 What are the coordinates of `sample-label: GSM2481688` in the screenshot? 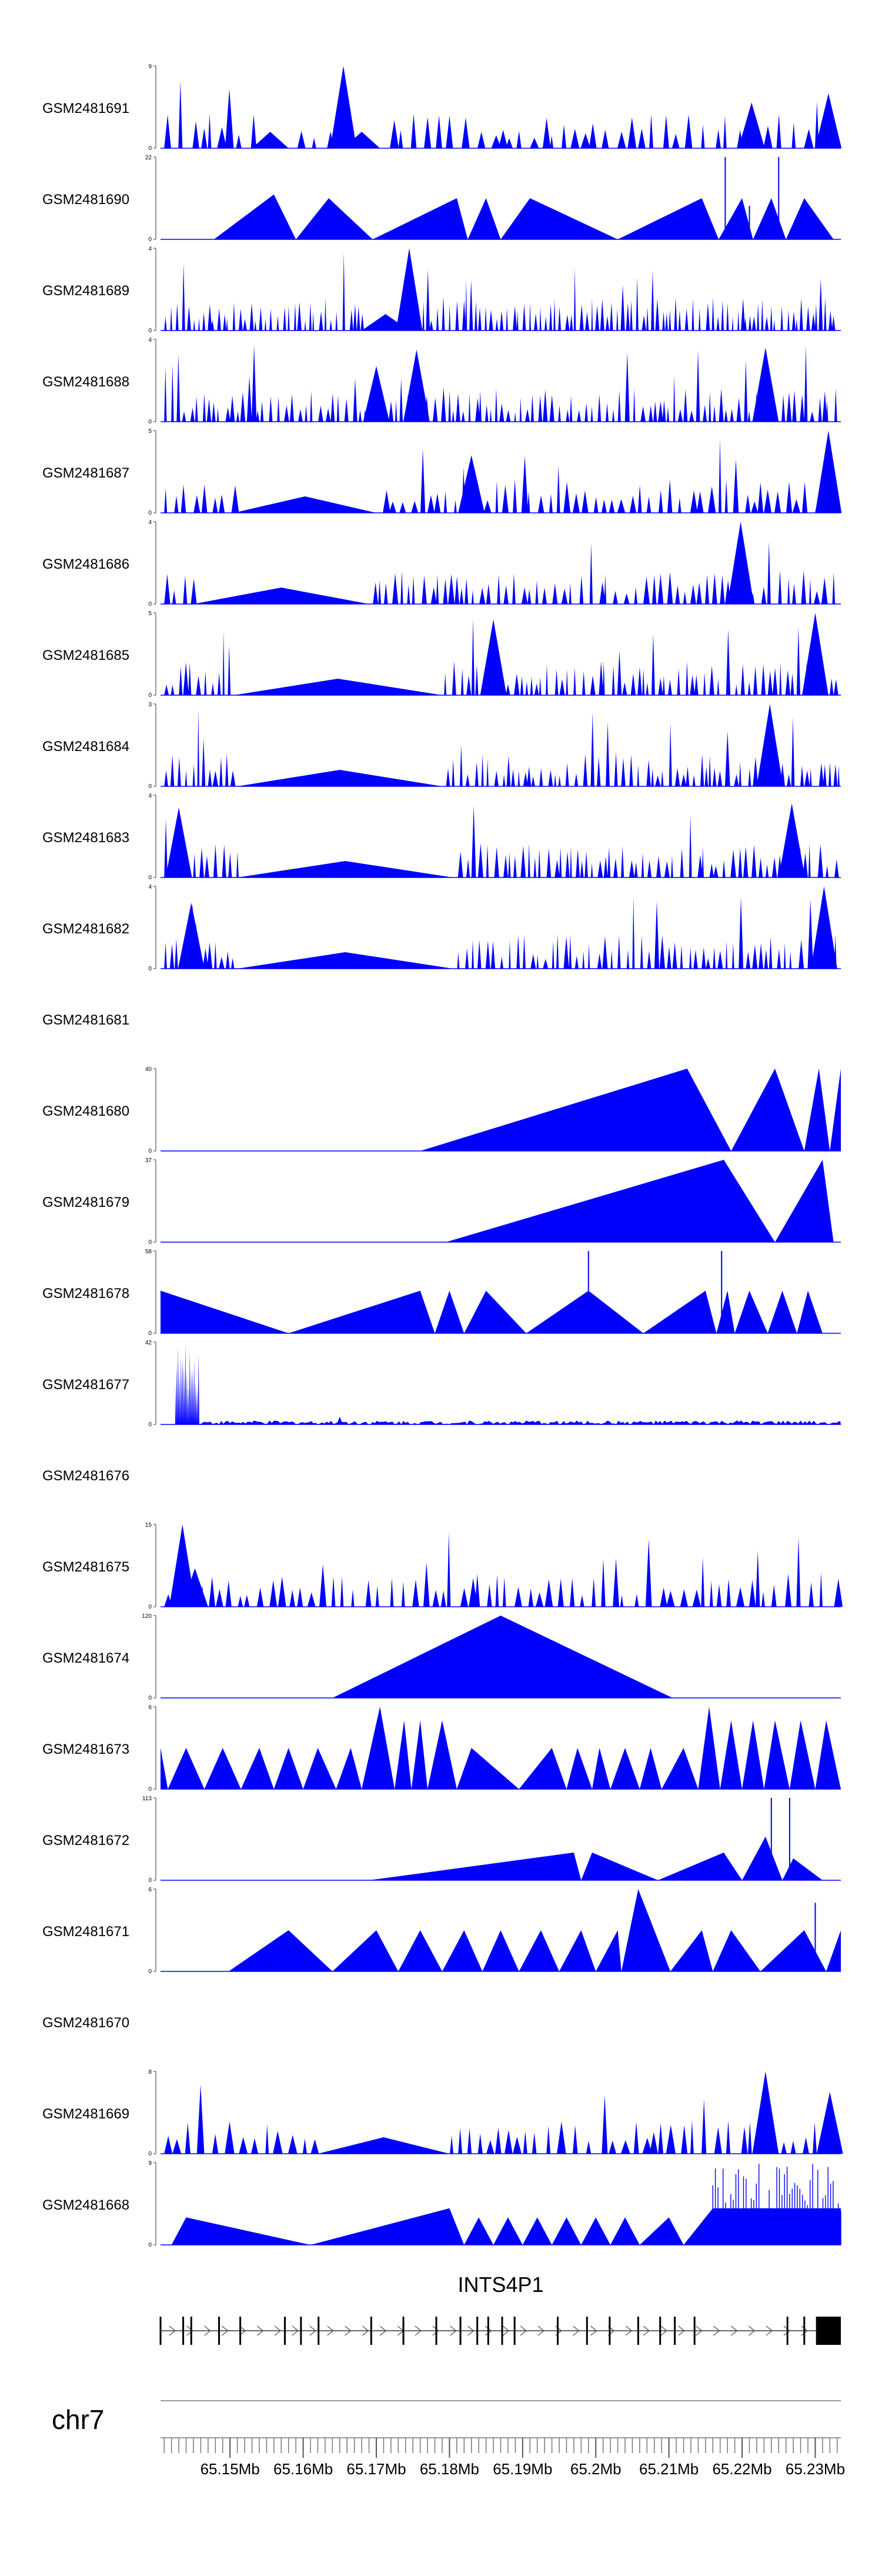 It's located at (85, 382).